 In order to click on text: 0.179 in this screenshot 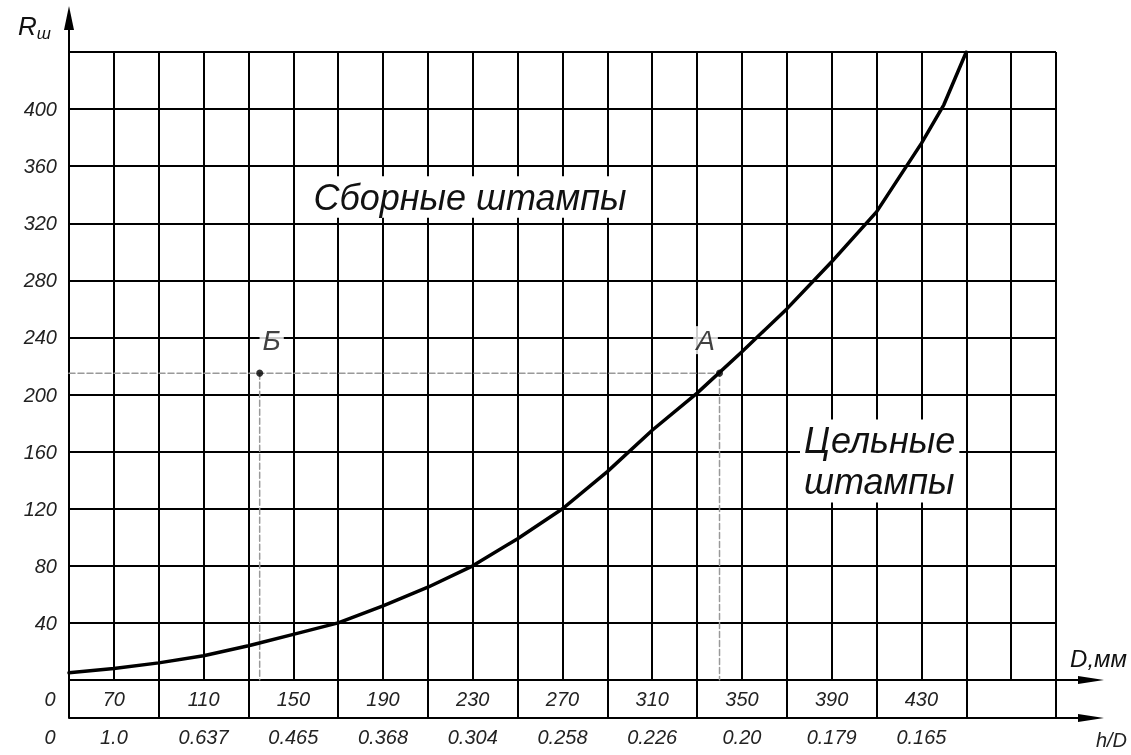, I will do `click(831, 736)`.